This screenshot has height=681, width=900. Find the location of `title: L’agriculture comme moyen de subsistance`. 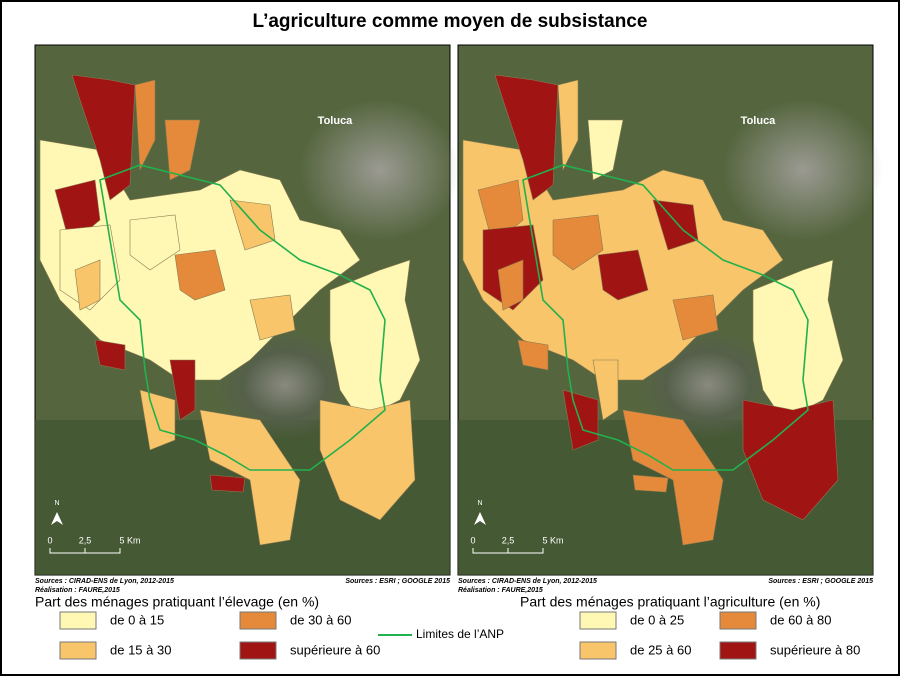

title: L’agriculture comme moyen de subsistance is located at coordinates (450, 21).